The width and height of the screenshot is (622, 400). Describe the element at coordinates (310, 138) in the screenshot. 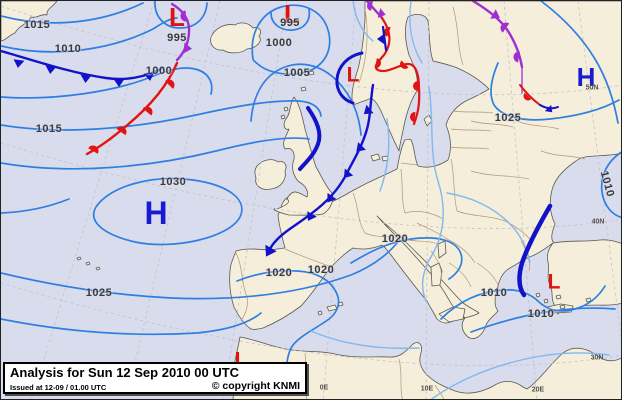

I see `trough-scotland` at that location.